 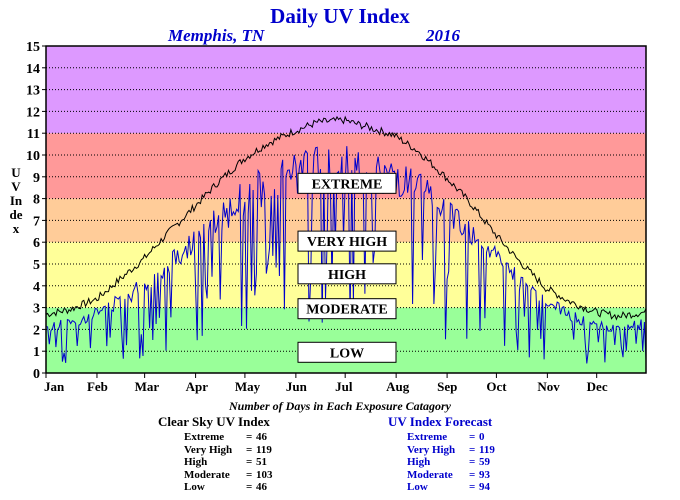 I want to click on y-tick-label: 2, so click(x=36, y=330).